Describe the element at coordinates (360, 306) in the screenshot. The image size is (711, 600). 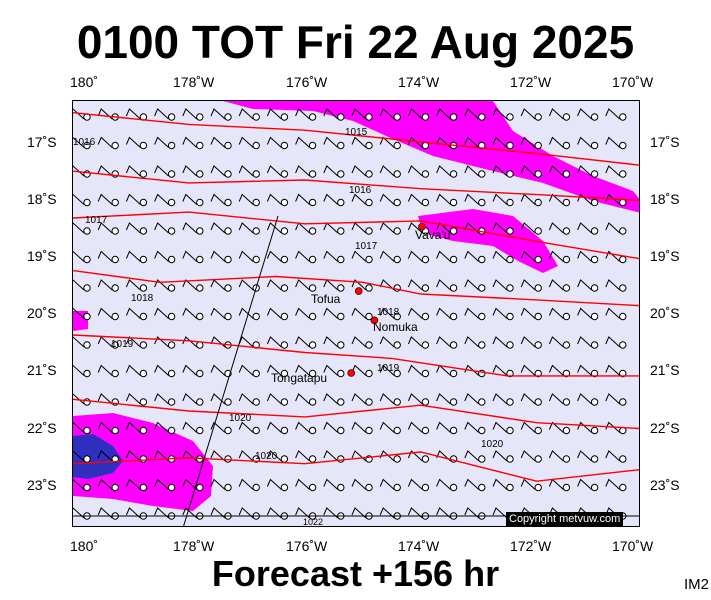
I see `place-labels: Vava'u Tofua Nomuka Tongatapu` at that location.